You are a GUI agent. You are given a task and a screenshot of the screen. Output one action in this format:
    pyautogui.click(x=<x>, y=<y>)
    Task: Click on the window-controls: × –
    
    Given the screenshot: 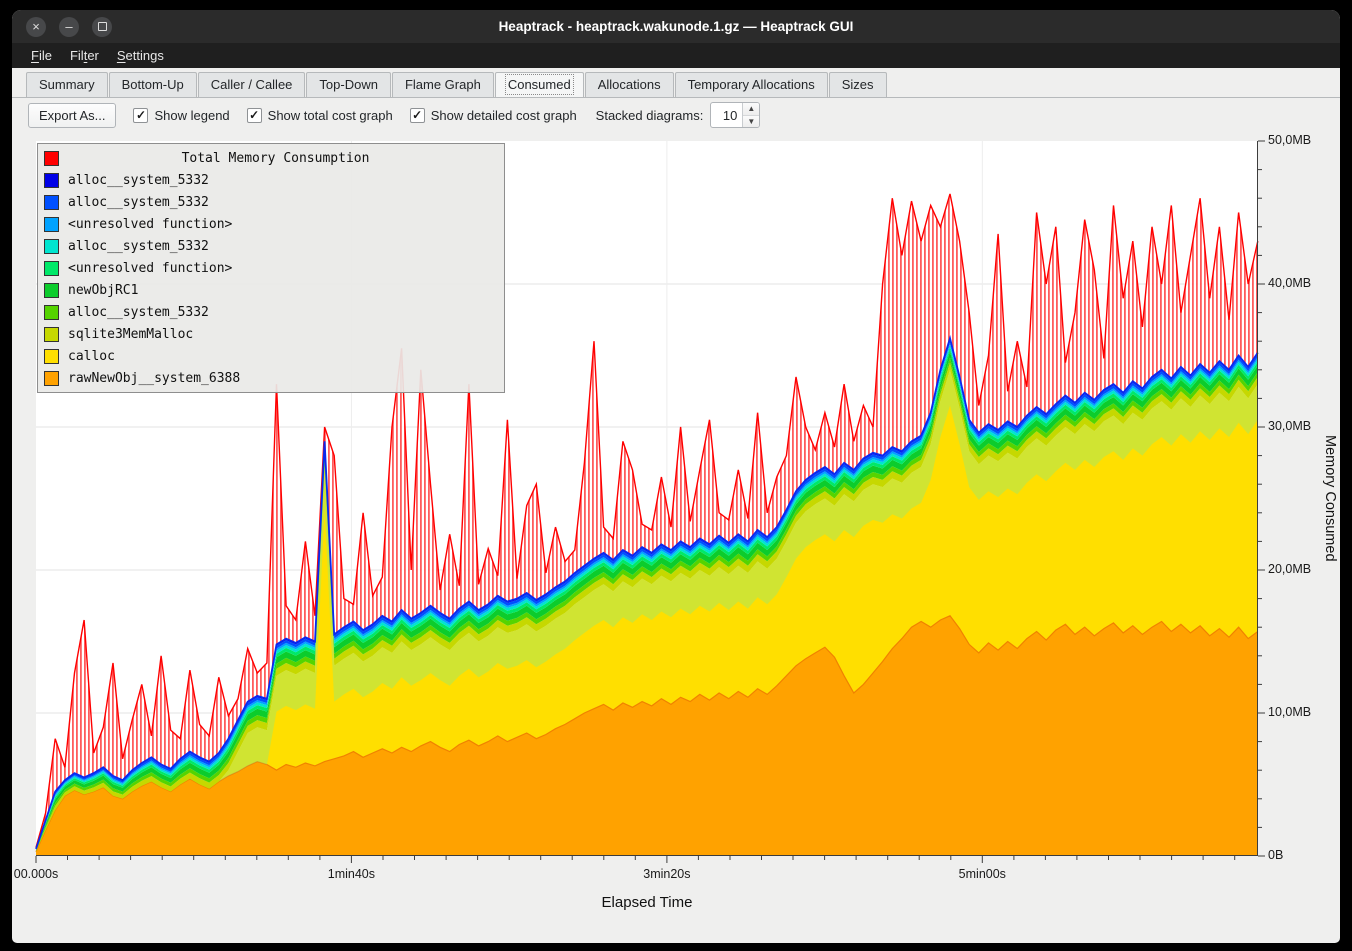 What is the action you would take?
    pyautogui.click(x=69, y=26)
    